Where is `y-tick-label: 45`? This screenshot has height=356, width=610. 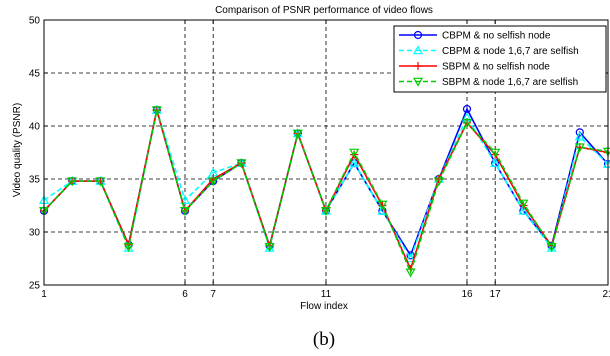 y-tick-label: 45 is located at coordinates (35, 74).